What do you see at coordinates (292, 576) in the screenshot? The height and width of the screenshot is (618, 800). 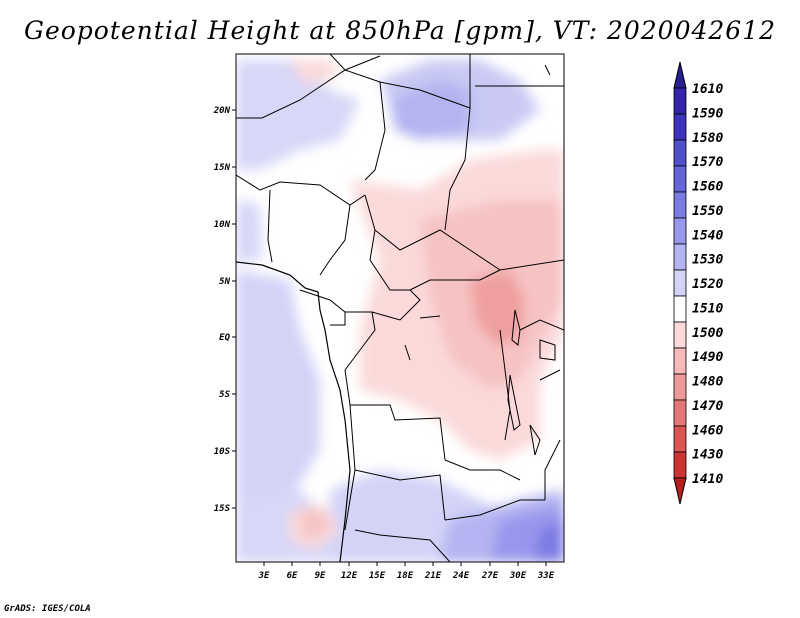 I see `lon-label-6e: 6E` at bounding box center [292, 576].